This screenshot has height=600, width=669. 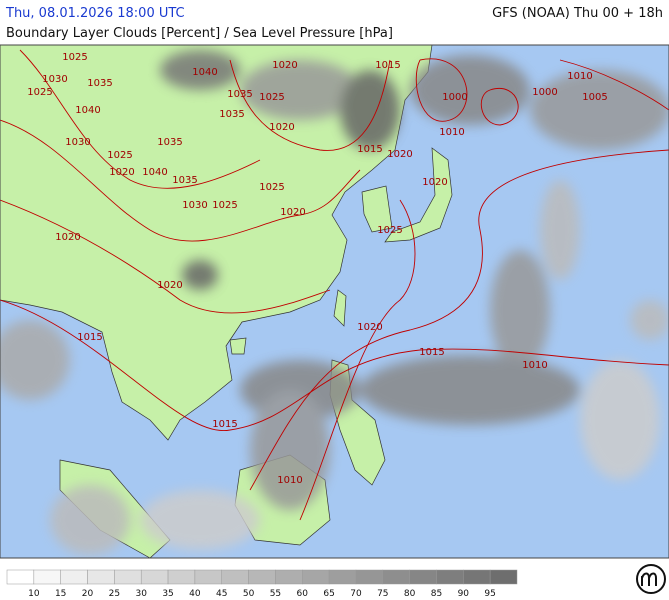 I want to click on legend-label: 15, so click(x=60, y=594).